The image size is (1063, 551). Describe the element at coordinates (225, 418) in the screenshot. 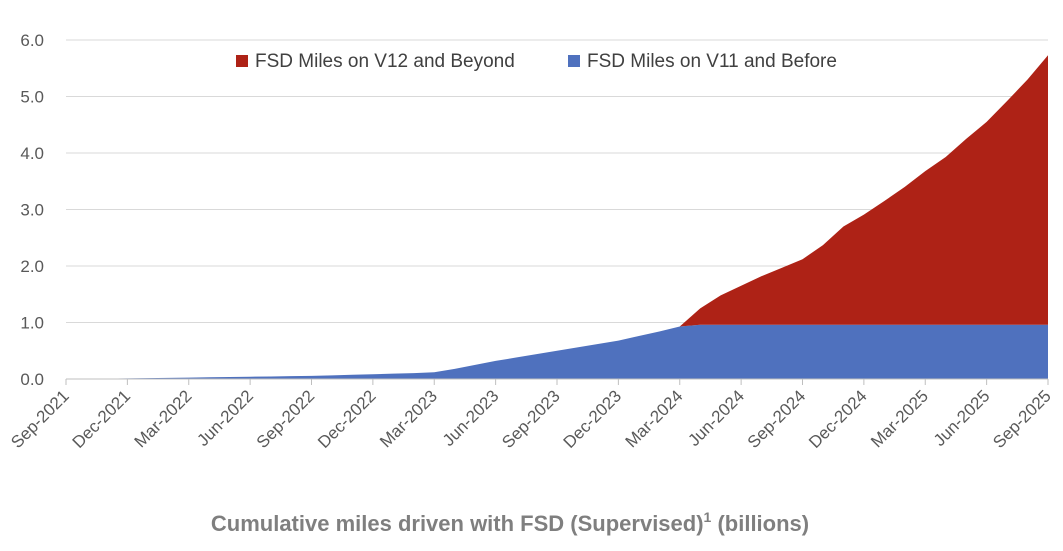

I see `x-tick-label: Jun-2022` at that location.